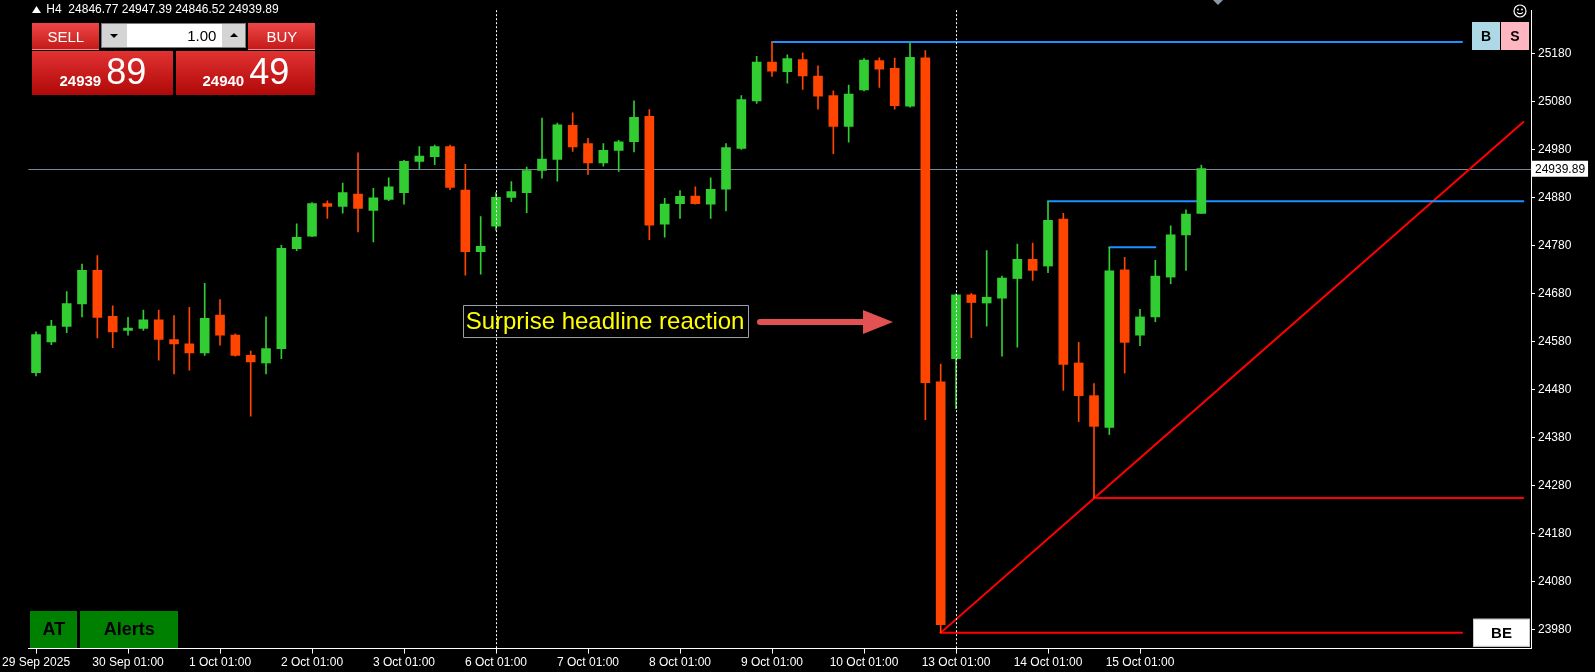  What do you see at coordinates (404, 662) in the screenshot?
I see `x-tick-label: 3 Oct 01:00` at bounding box center [404, 662].